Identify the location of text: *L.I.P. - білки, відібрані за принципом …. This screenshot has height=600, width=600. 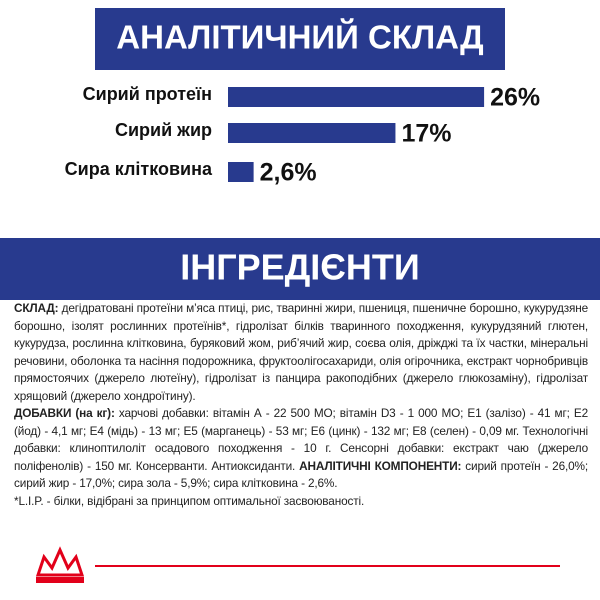
(189, 500).